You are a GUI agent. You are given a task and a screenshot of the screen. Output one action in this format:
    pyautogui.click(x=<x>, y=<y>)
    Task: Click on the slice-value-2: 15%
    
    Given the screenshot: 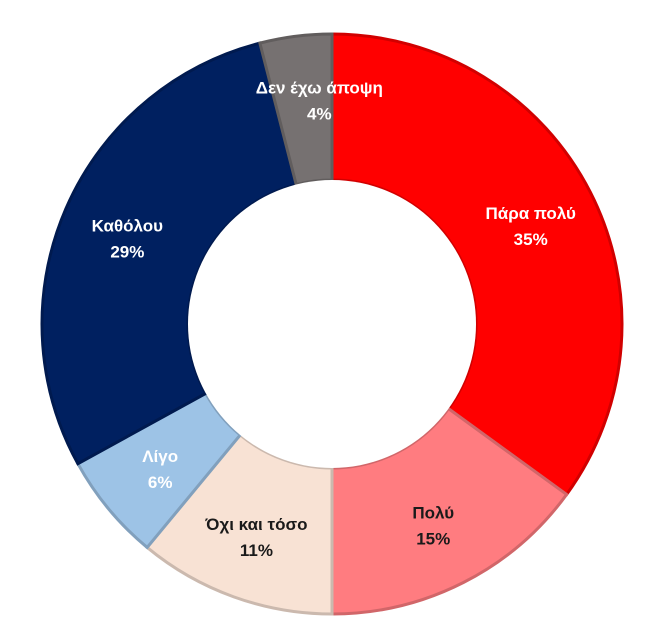 What is the action you would take?
    pyautogui.click(x=433, y=539)
    